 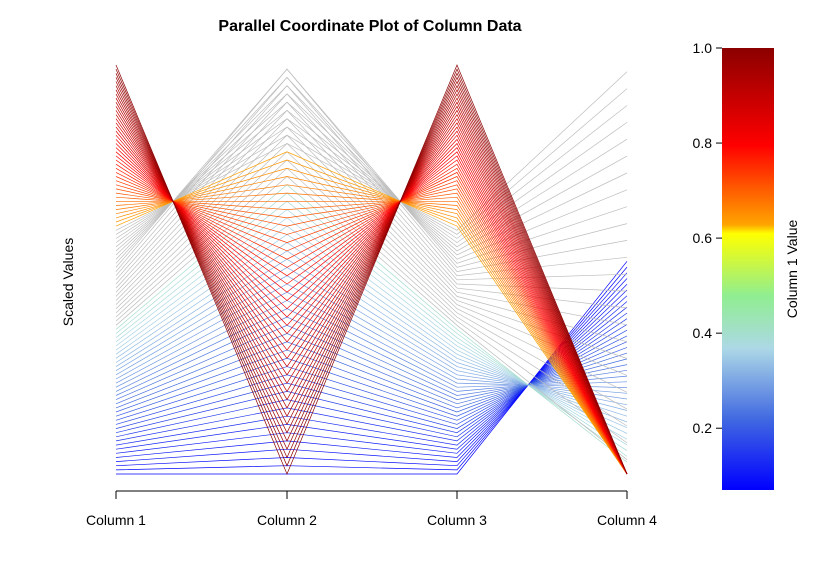 What do you see at coordinates (116, 520) in the screenshot?
I see `x-tick-label: Column 1` at bounding box center [116, 520].